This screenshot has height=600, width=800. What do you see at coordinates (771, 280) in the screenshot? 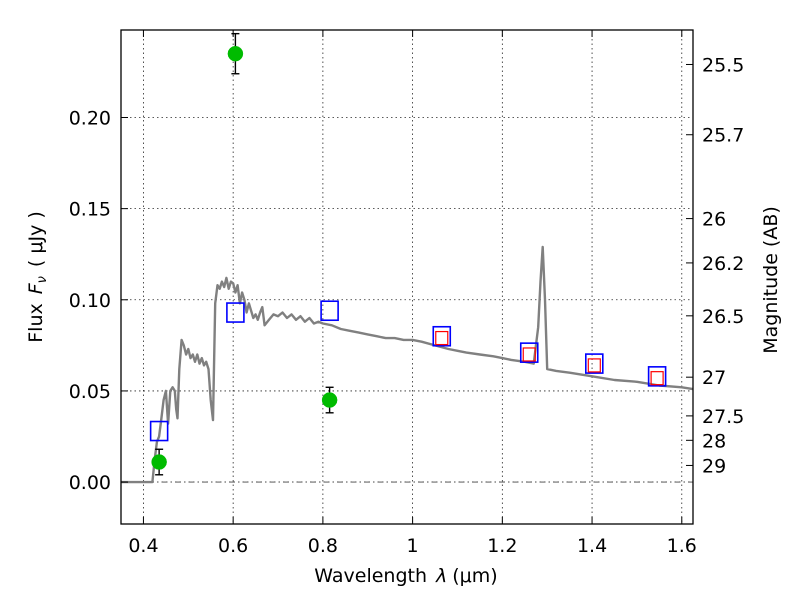
I see `y2-axis-label: Magnitude (AB)` at bounding box center [771, 280].